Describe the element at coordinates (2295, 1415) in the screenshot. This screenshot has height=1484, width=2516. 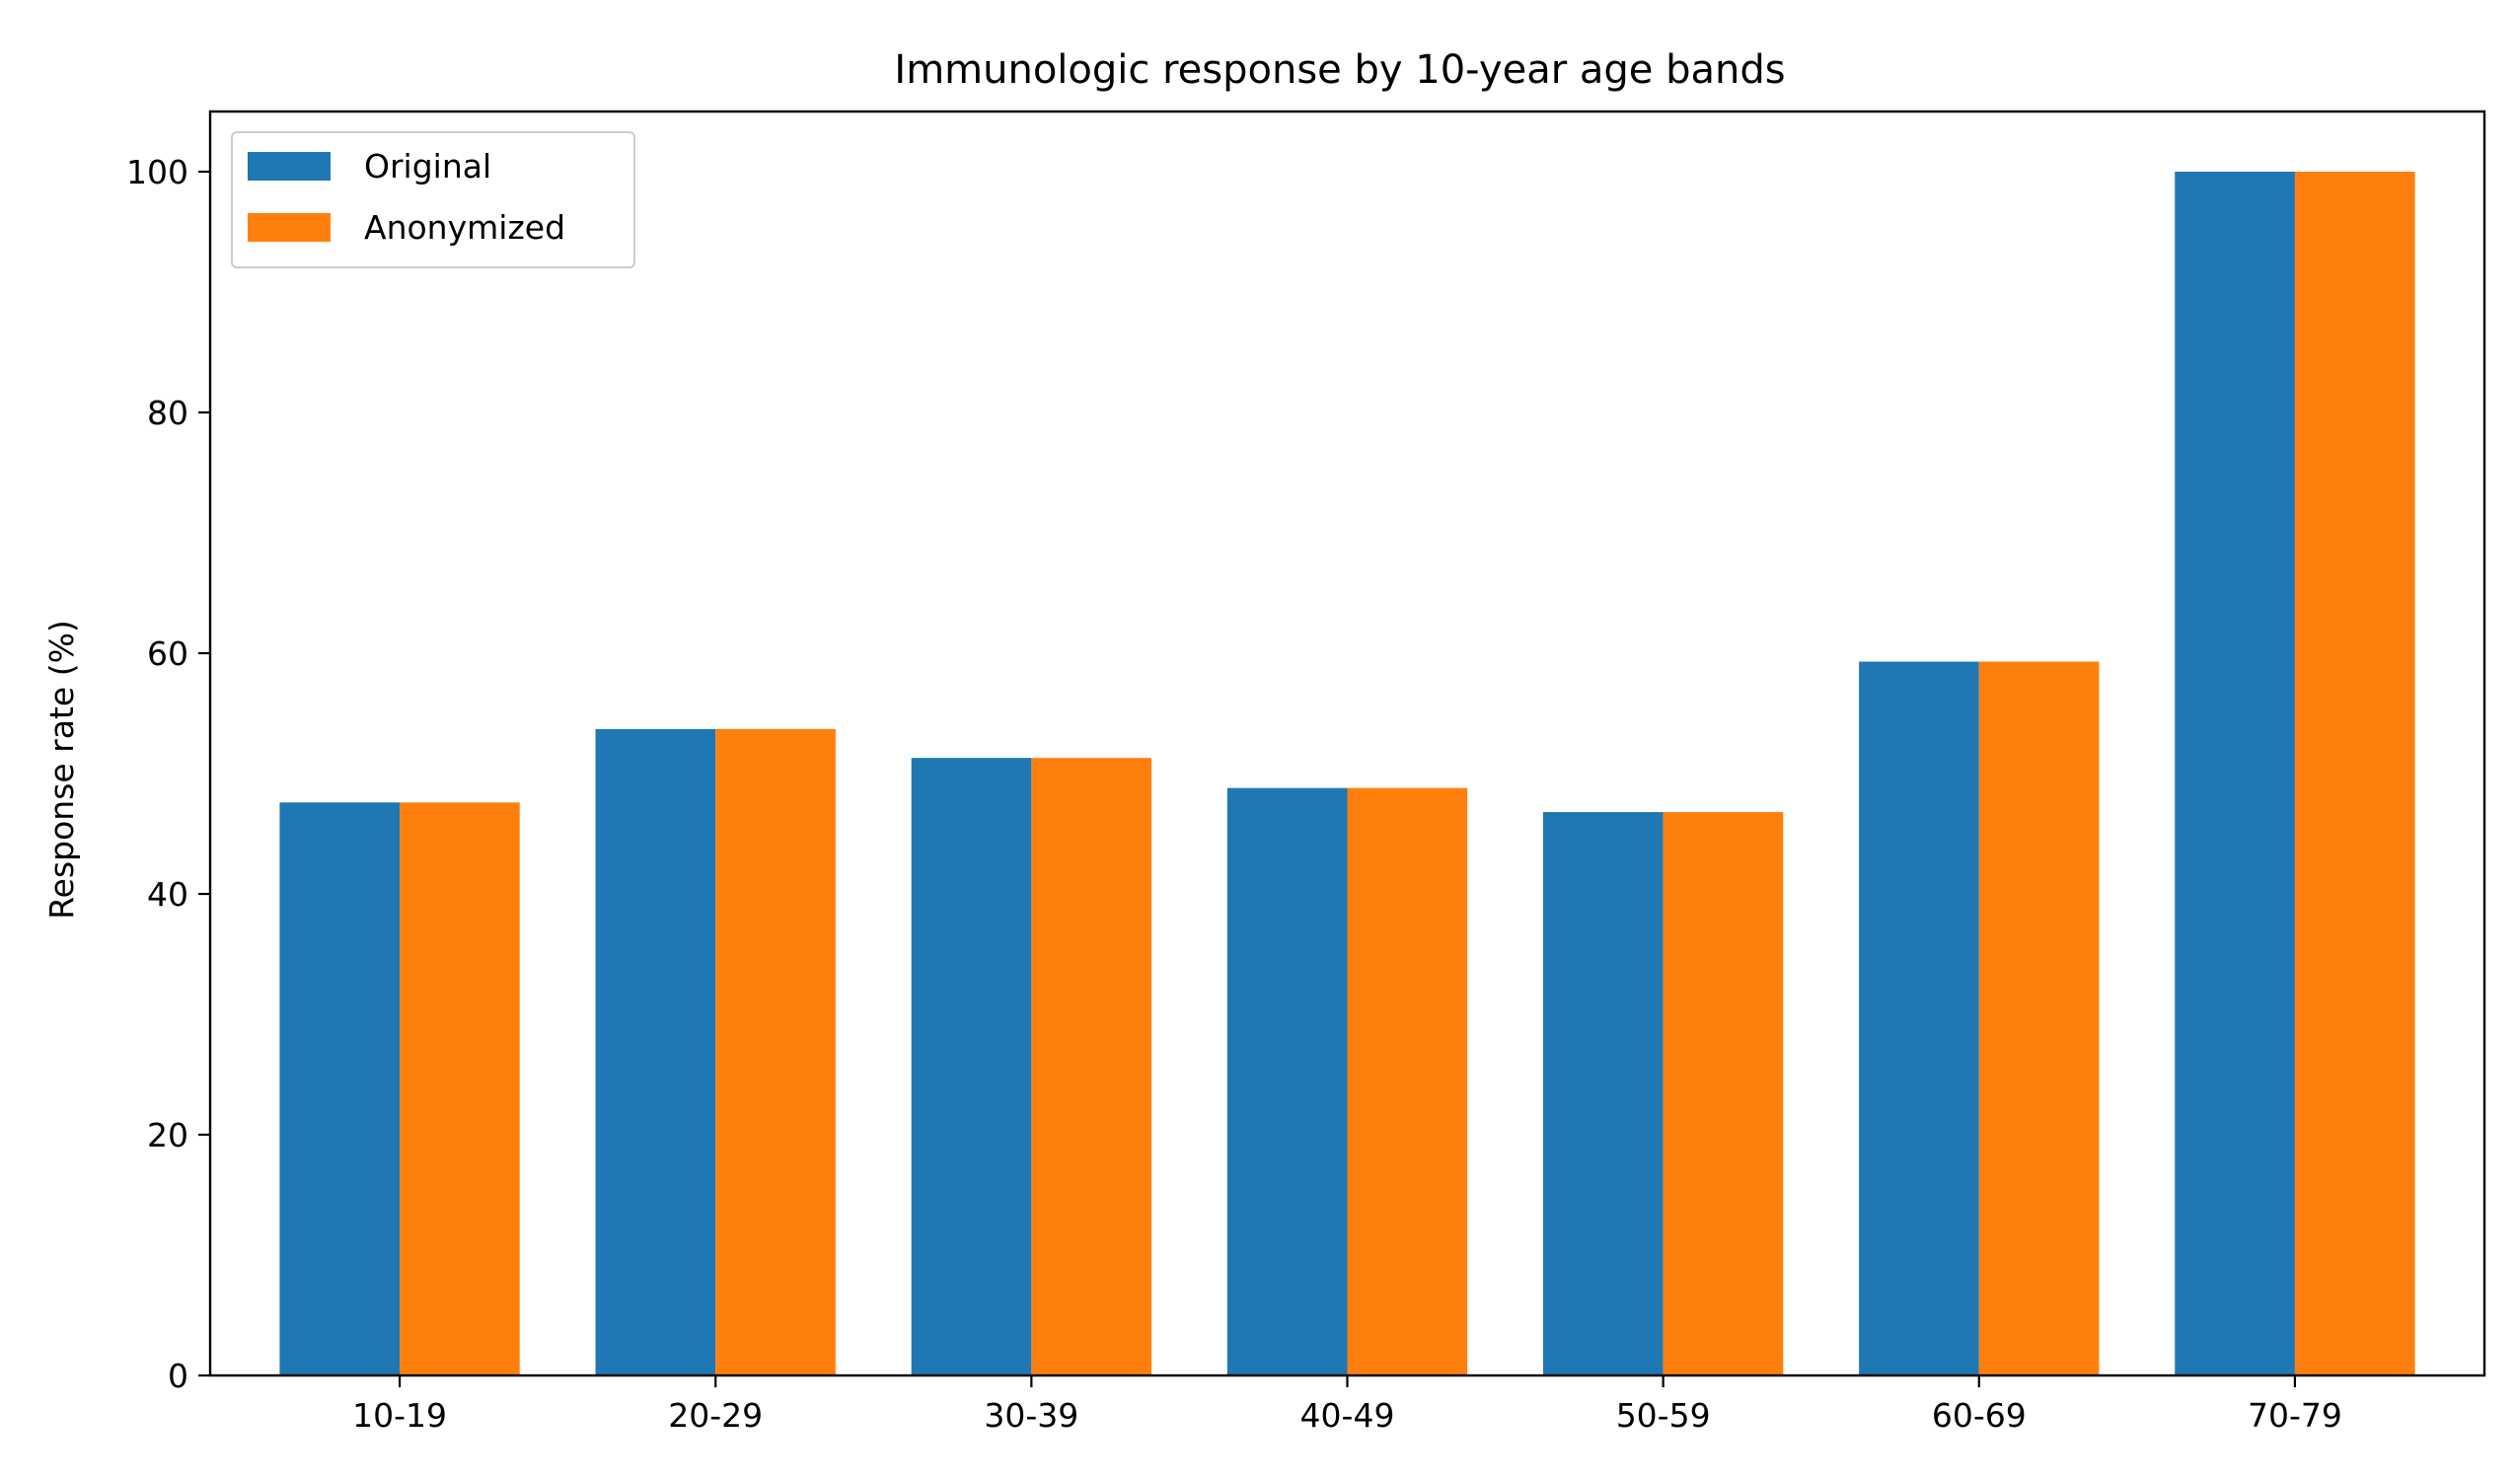
I see `x-tick-label: 70-79` at that location.